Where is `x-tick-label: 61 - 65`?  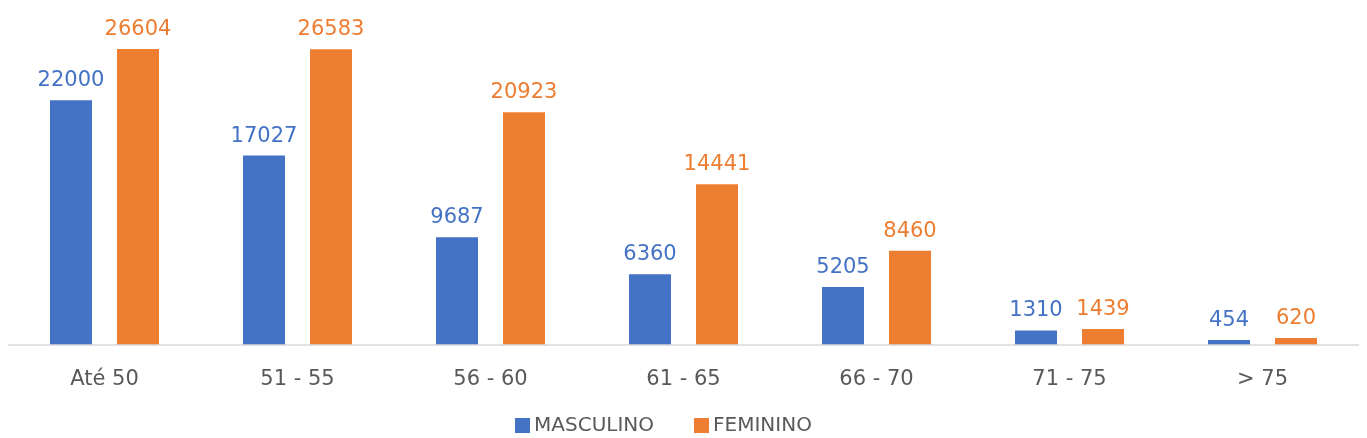 x-tick-label: 61 - 65 is located at coordinates (683, 377).